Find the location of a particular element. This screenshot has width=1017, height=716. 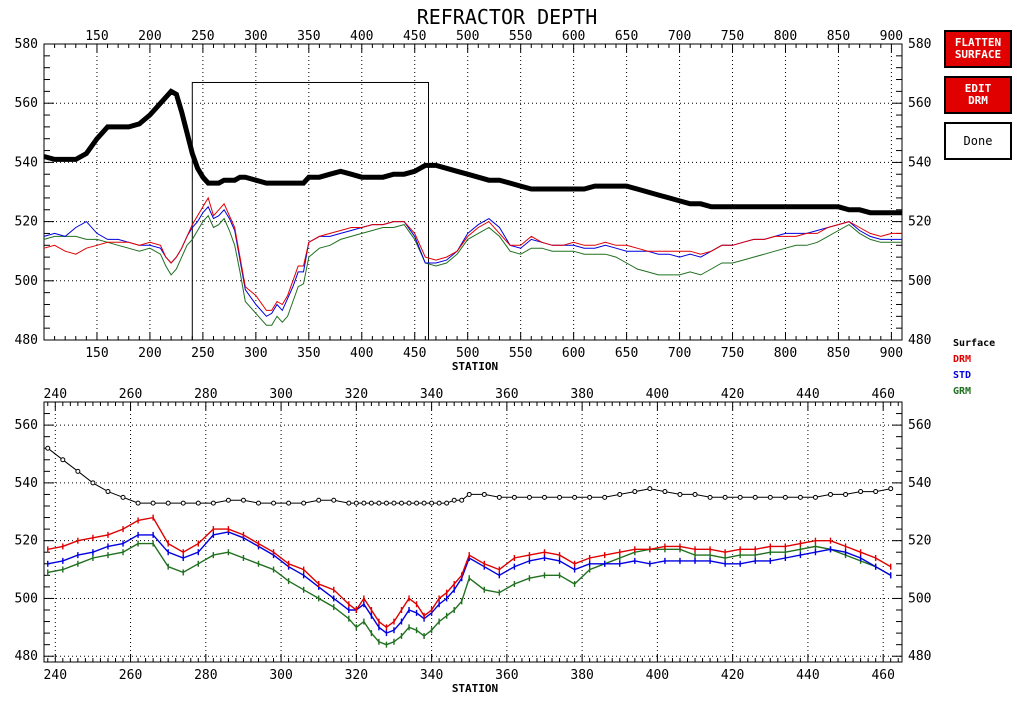

x-tick-label: 350 is located at coordinates (308, 353).